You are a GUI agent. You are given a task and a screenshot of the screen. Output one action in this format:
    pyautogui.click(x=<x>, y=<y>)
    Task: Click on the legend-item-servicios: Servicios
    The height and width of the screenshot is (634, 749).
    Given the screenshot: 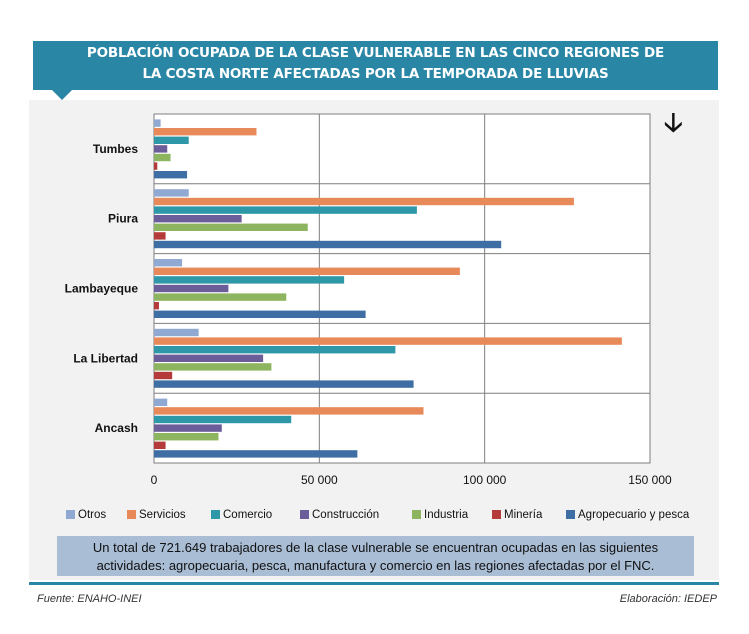 What is the action you would take?
    pyautogui.click(x=156, y=515)
    